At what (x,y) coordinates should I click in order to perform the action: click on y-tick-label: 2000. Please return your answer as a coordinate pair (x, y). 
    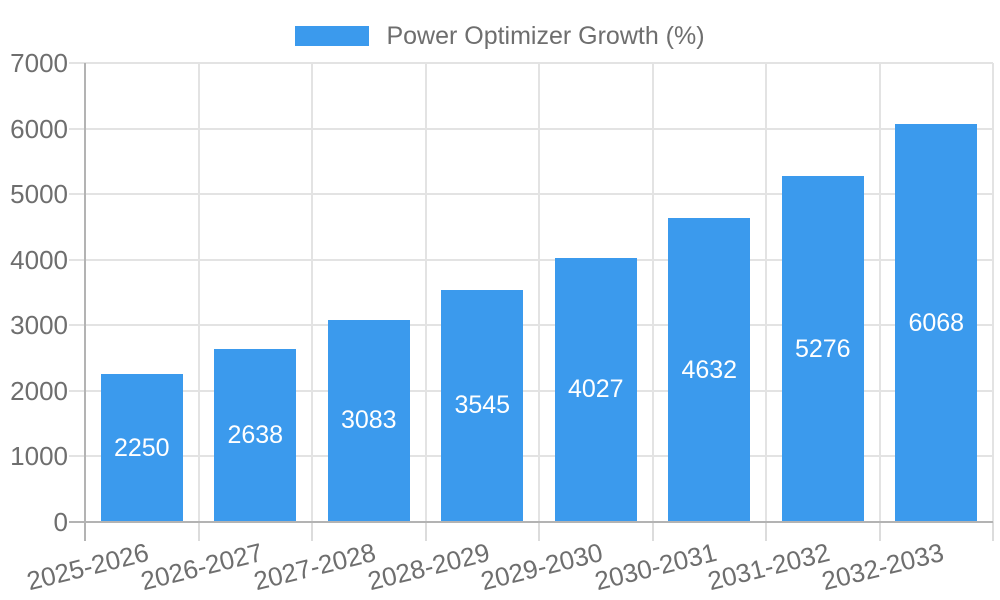
    Looking at the image, I should click on (39, 390).